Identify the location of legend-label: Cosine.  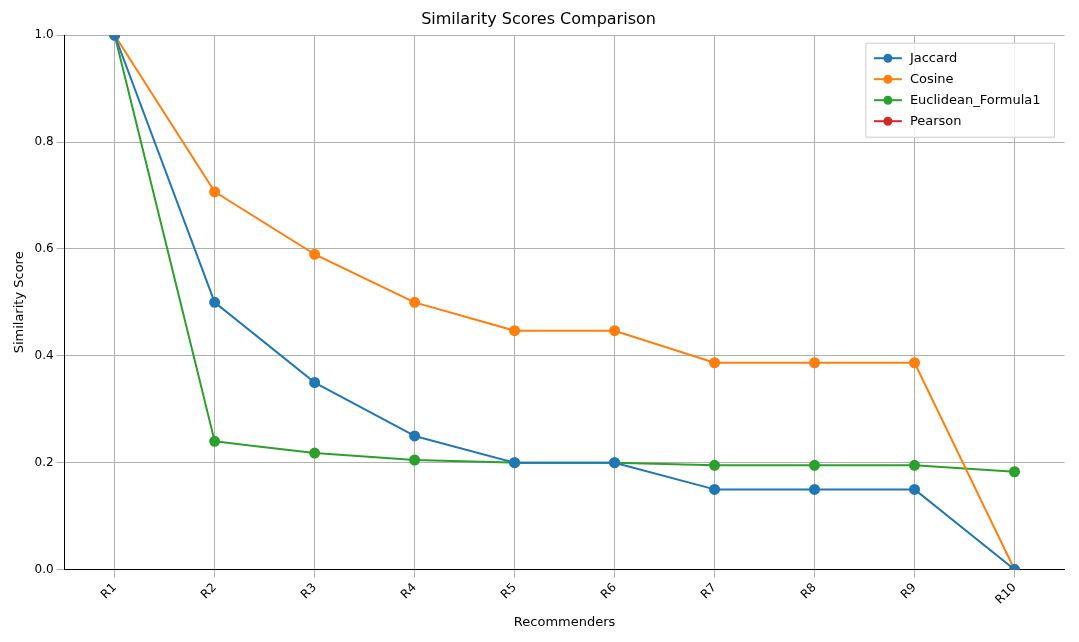
(931, 78).